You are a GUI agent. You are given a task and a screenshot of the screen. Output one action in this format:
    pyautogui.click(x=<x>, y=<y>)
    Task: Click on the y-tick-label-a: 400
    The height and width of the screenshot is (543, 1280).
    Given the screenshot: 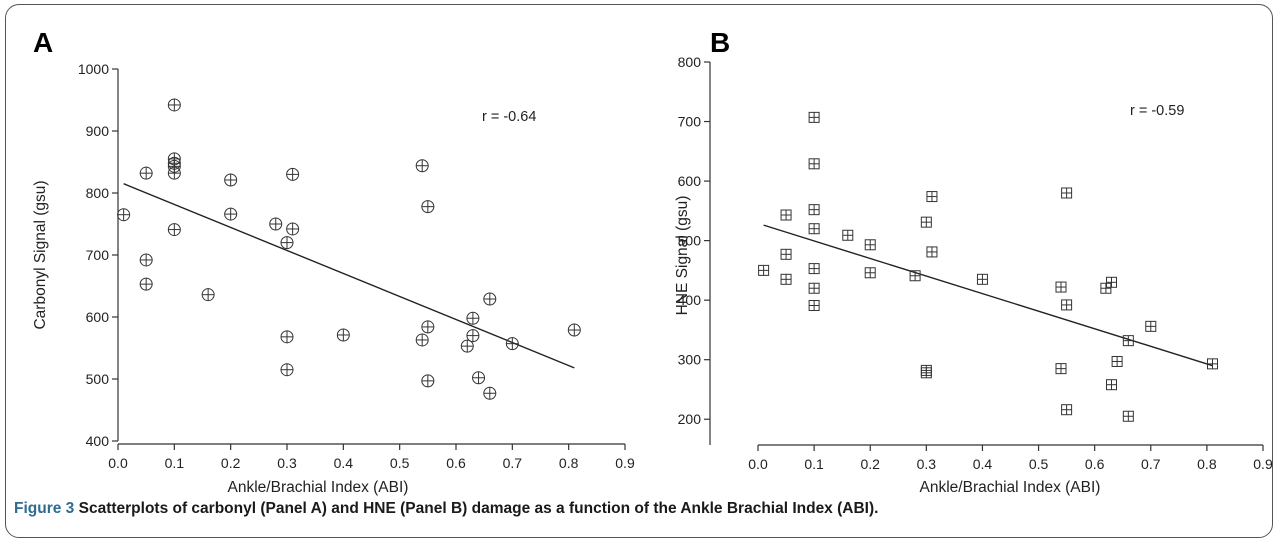 What is the action you would take?
    pyautogui.click(x=98, y=441)
    